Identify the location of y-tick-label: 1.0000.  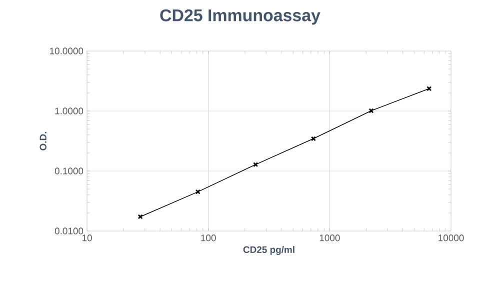
(69, 111).